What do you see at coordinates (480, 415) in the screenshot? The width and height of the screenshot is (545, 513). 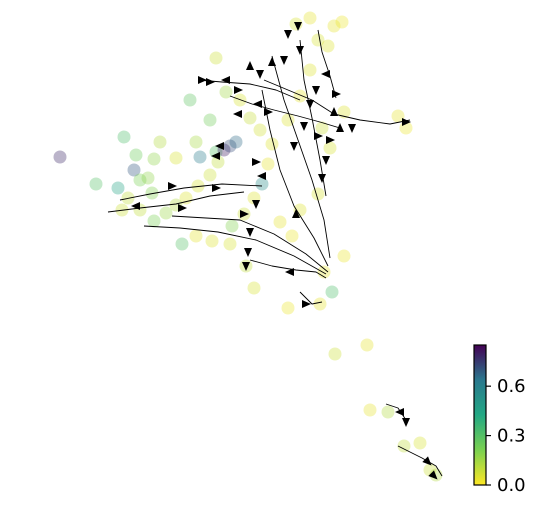 I see `colorbar-gradient` at bounding box center [480, 415].